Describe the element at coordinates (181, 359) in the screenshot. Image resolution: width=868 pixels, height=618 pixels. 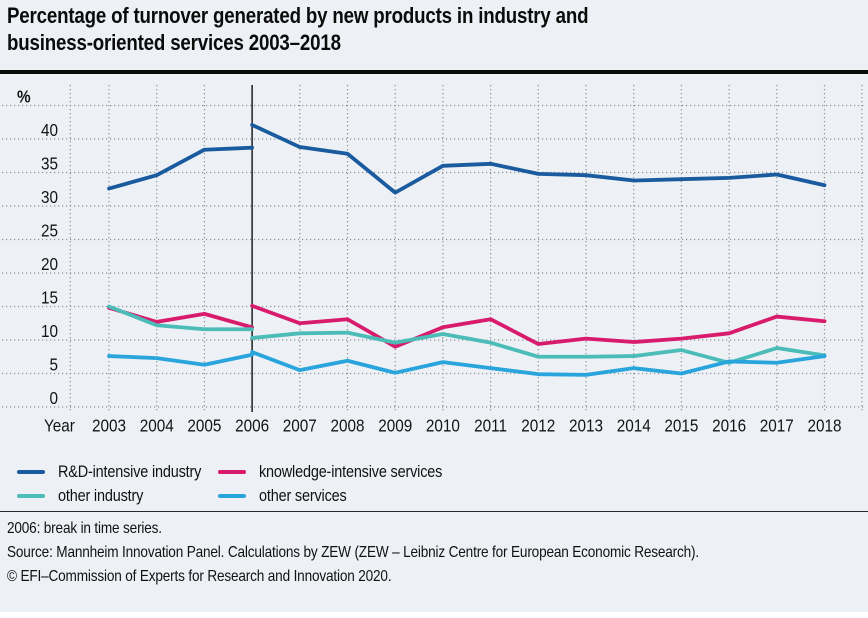
I see `series-line-3-pre_break` at that location.